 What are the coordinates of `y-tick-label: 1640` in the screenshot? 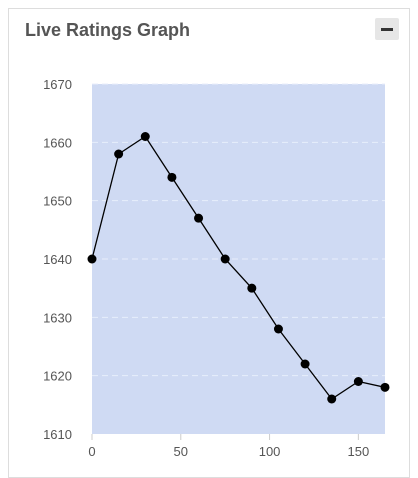 It's located at (57, 259).